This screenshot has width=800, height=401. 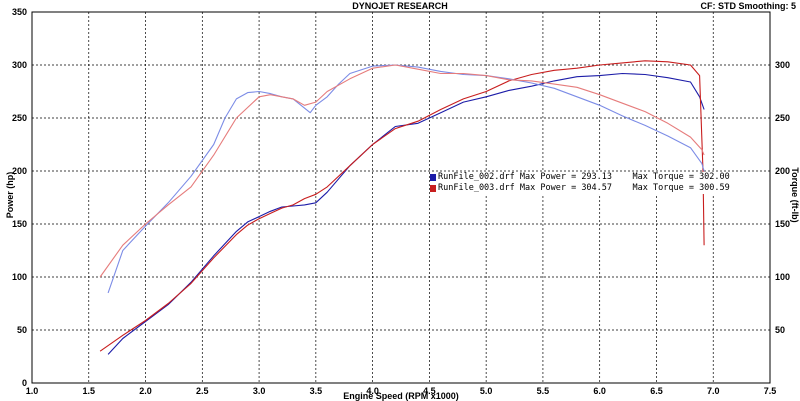 What do you see at coordinates (476, 188) in the screenshot?
I see `legend-file-run3: RunFile_003.drf` at bounding box center [476, 188].